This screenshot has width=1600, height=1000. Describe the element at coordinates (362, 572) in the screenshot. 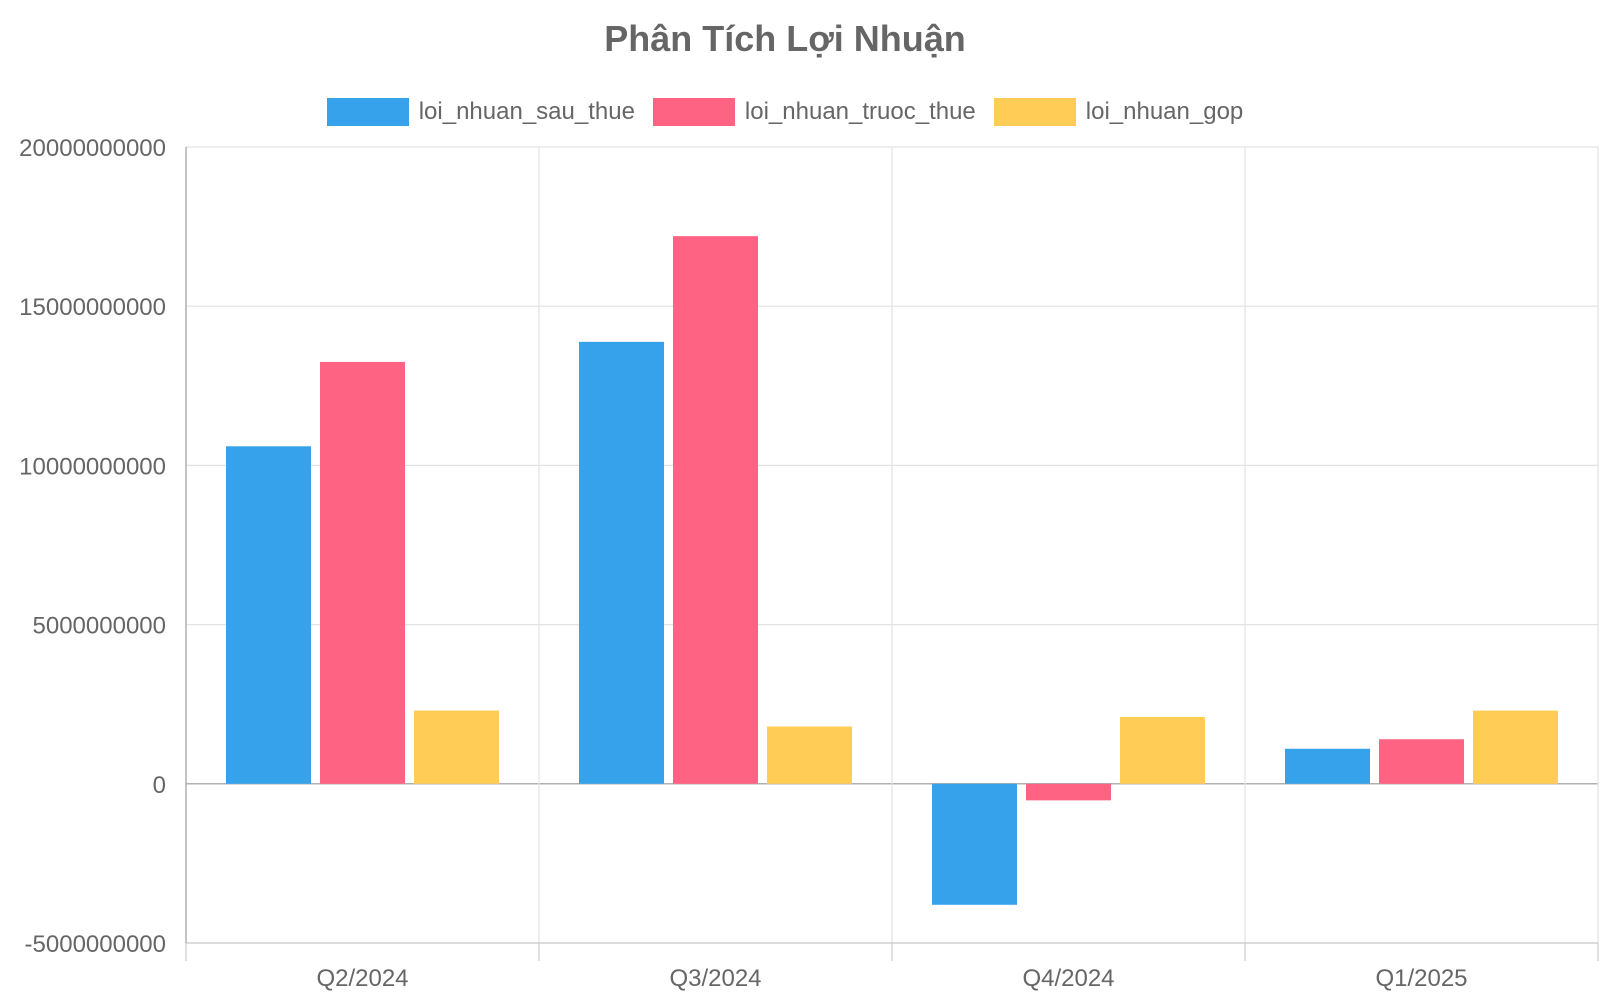

I see `bar-loi_nhuan_truoc_thue-Q2/2024` at that location.